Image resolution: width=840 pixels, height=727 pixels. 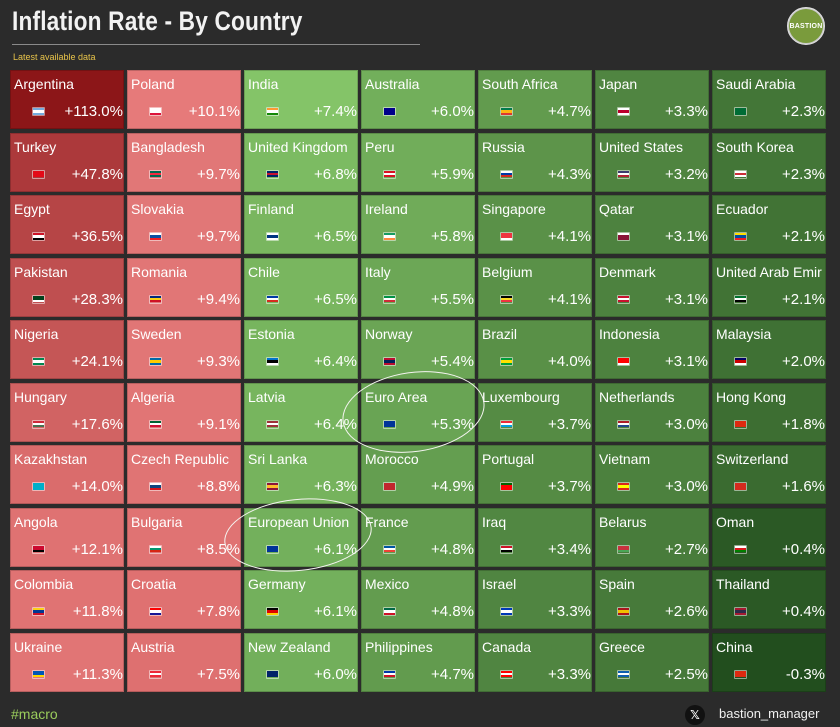 I want to click on country-label: Chile, so click(x=264, y=271).